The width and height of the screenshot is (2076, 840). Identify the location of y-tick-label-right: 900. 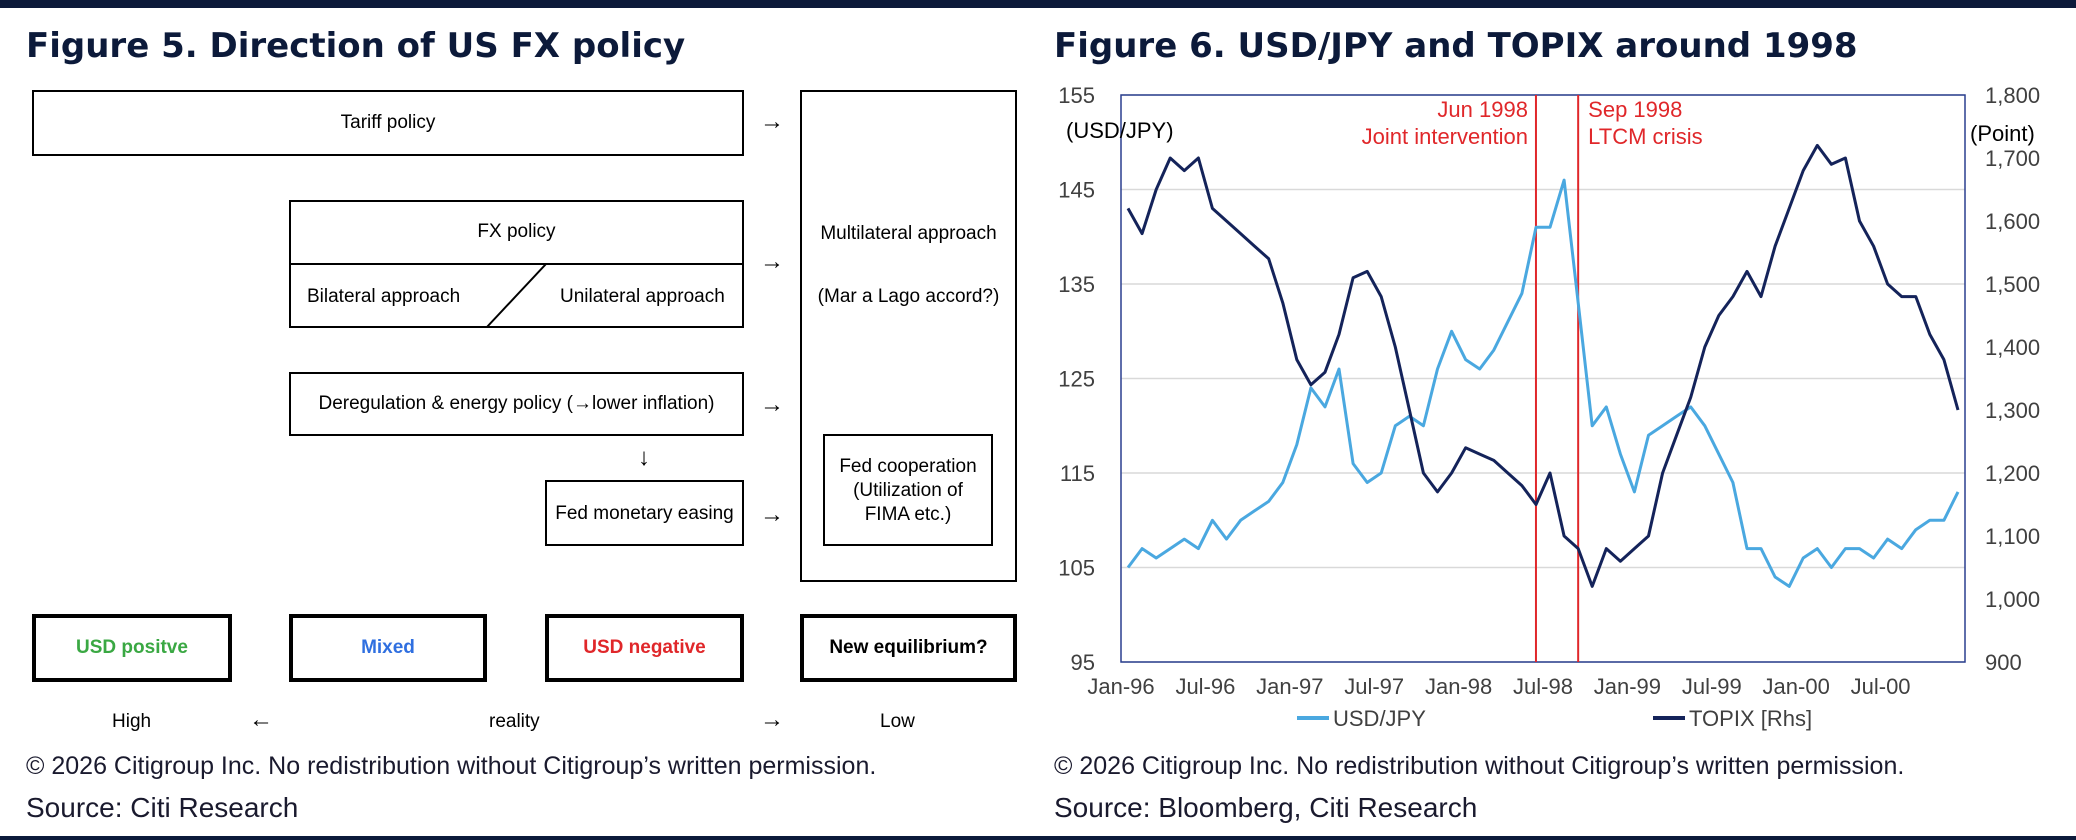
(2003, 662).